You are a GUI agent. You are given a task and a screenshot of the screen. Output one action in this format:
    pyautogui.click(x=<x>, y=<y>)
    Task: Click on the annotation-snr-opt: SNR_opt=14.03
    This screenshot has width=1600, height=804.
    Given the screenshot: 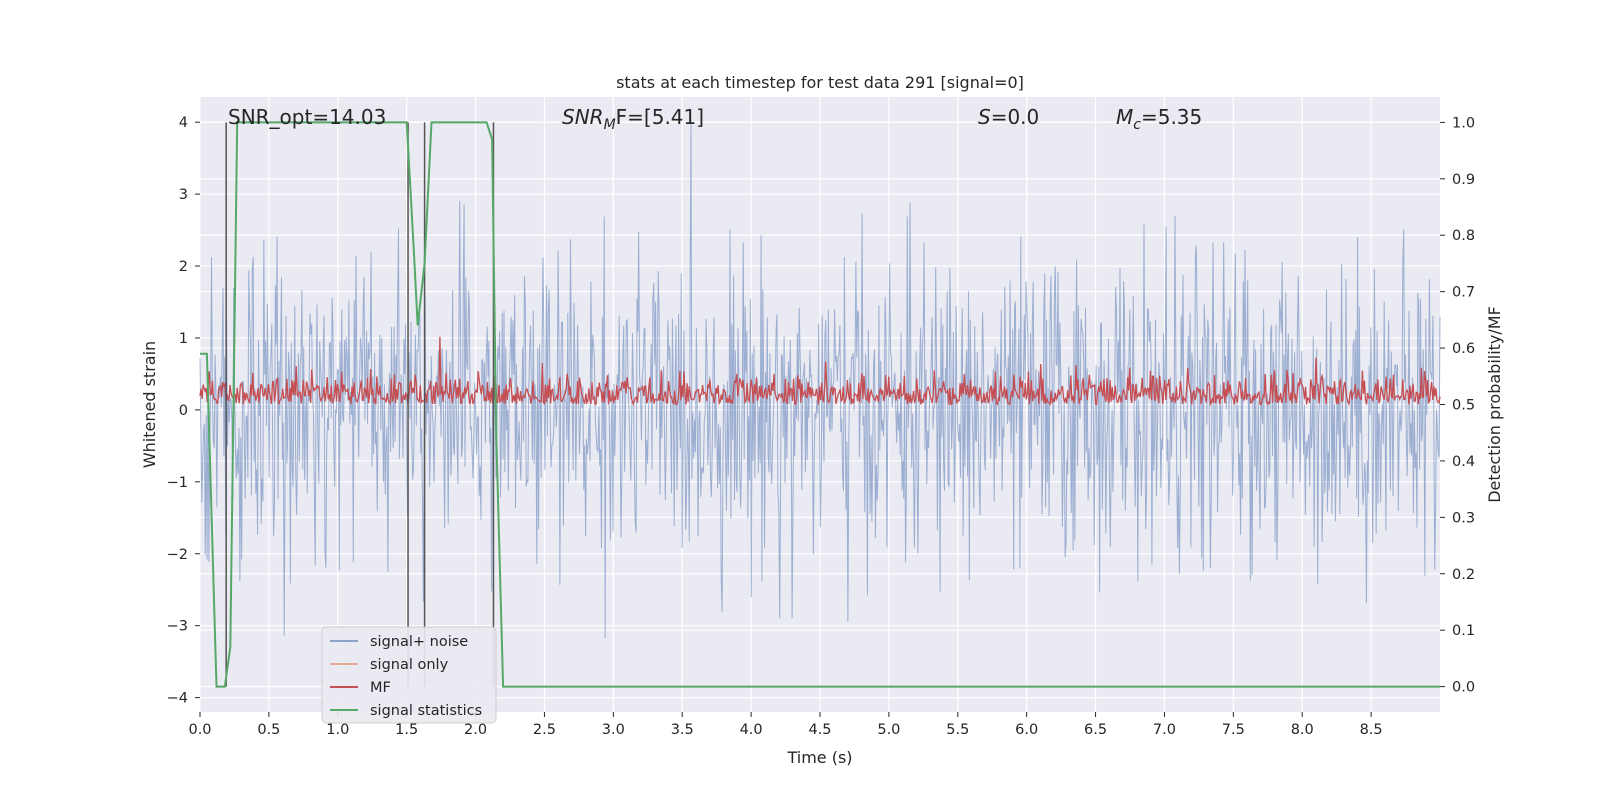 What is the action you would take?
    pyautogui.click(x=307, y=117)
    